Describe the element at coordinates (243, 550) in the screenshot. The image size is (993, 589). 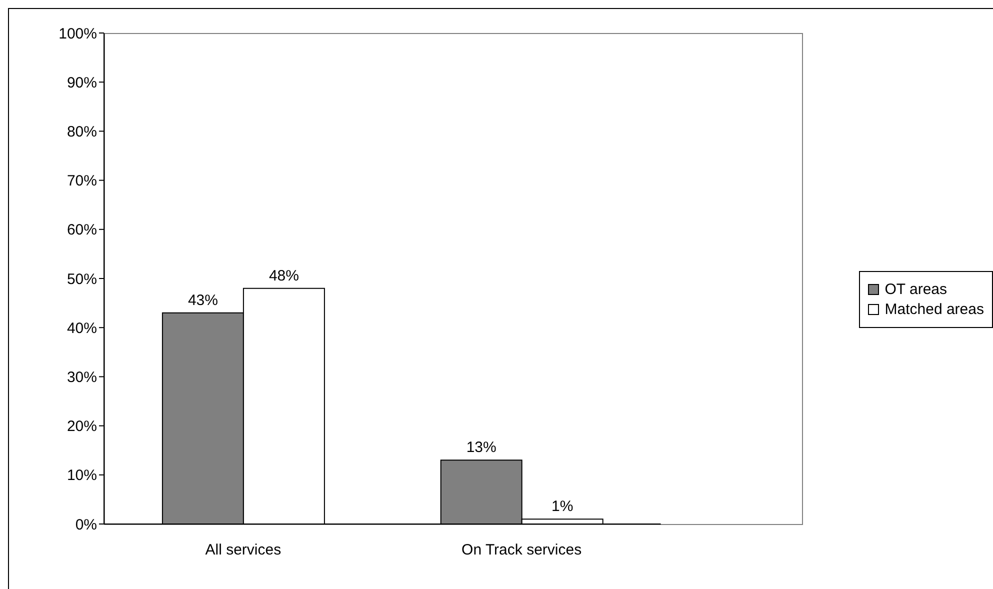
I see `x-tick-label: All services` at that location.